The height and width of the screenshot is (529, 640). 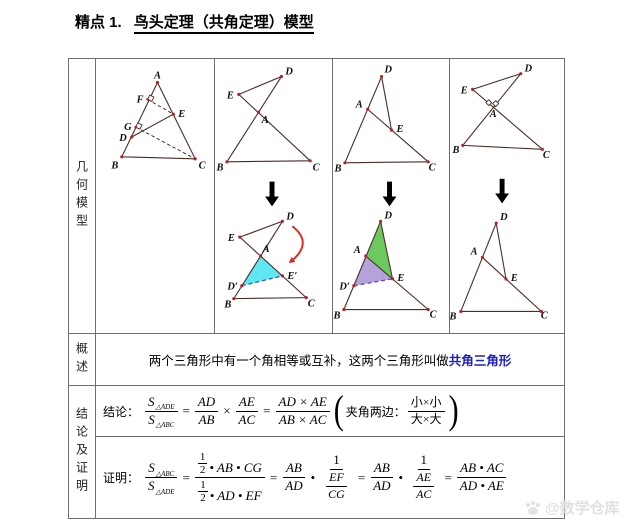 What do you see at coordinates (227, 410) in the screenshot?
I see `times-sign: ×` at bounding box center [227, 410].